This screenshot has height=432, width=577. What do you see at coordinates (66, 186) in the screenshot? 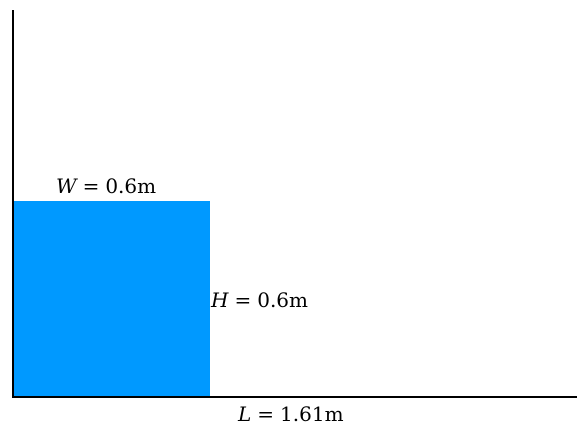
I see `width-symbol: W` at bounding box center [66, 186].